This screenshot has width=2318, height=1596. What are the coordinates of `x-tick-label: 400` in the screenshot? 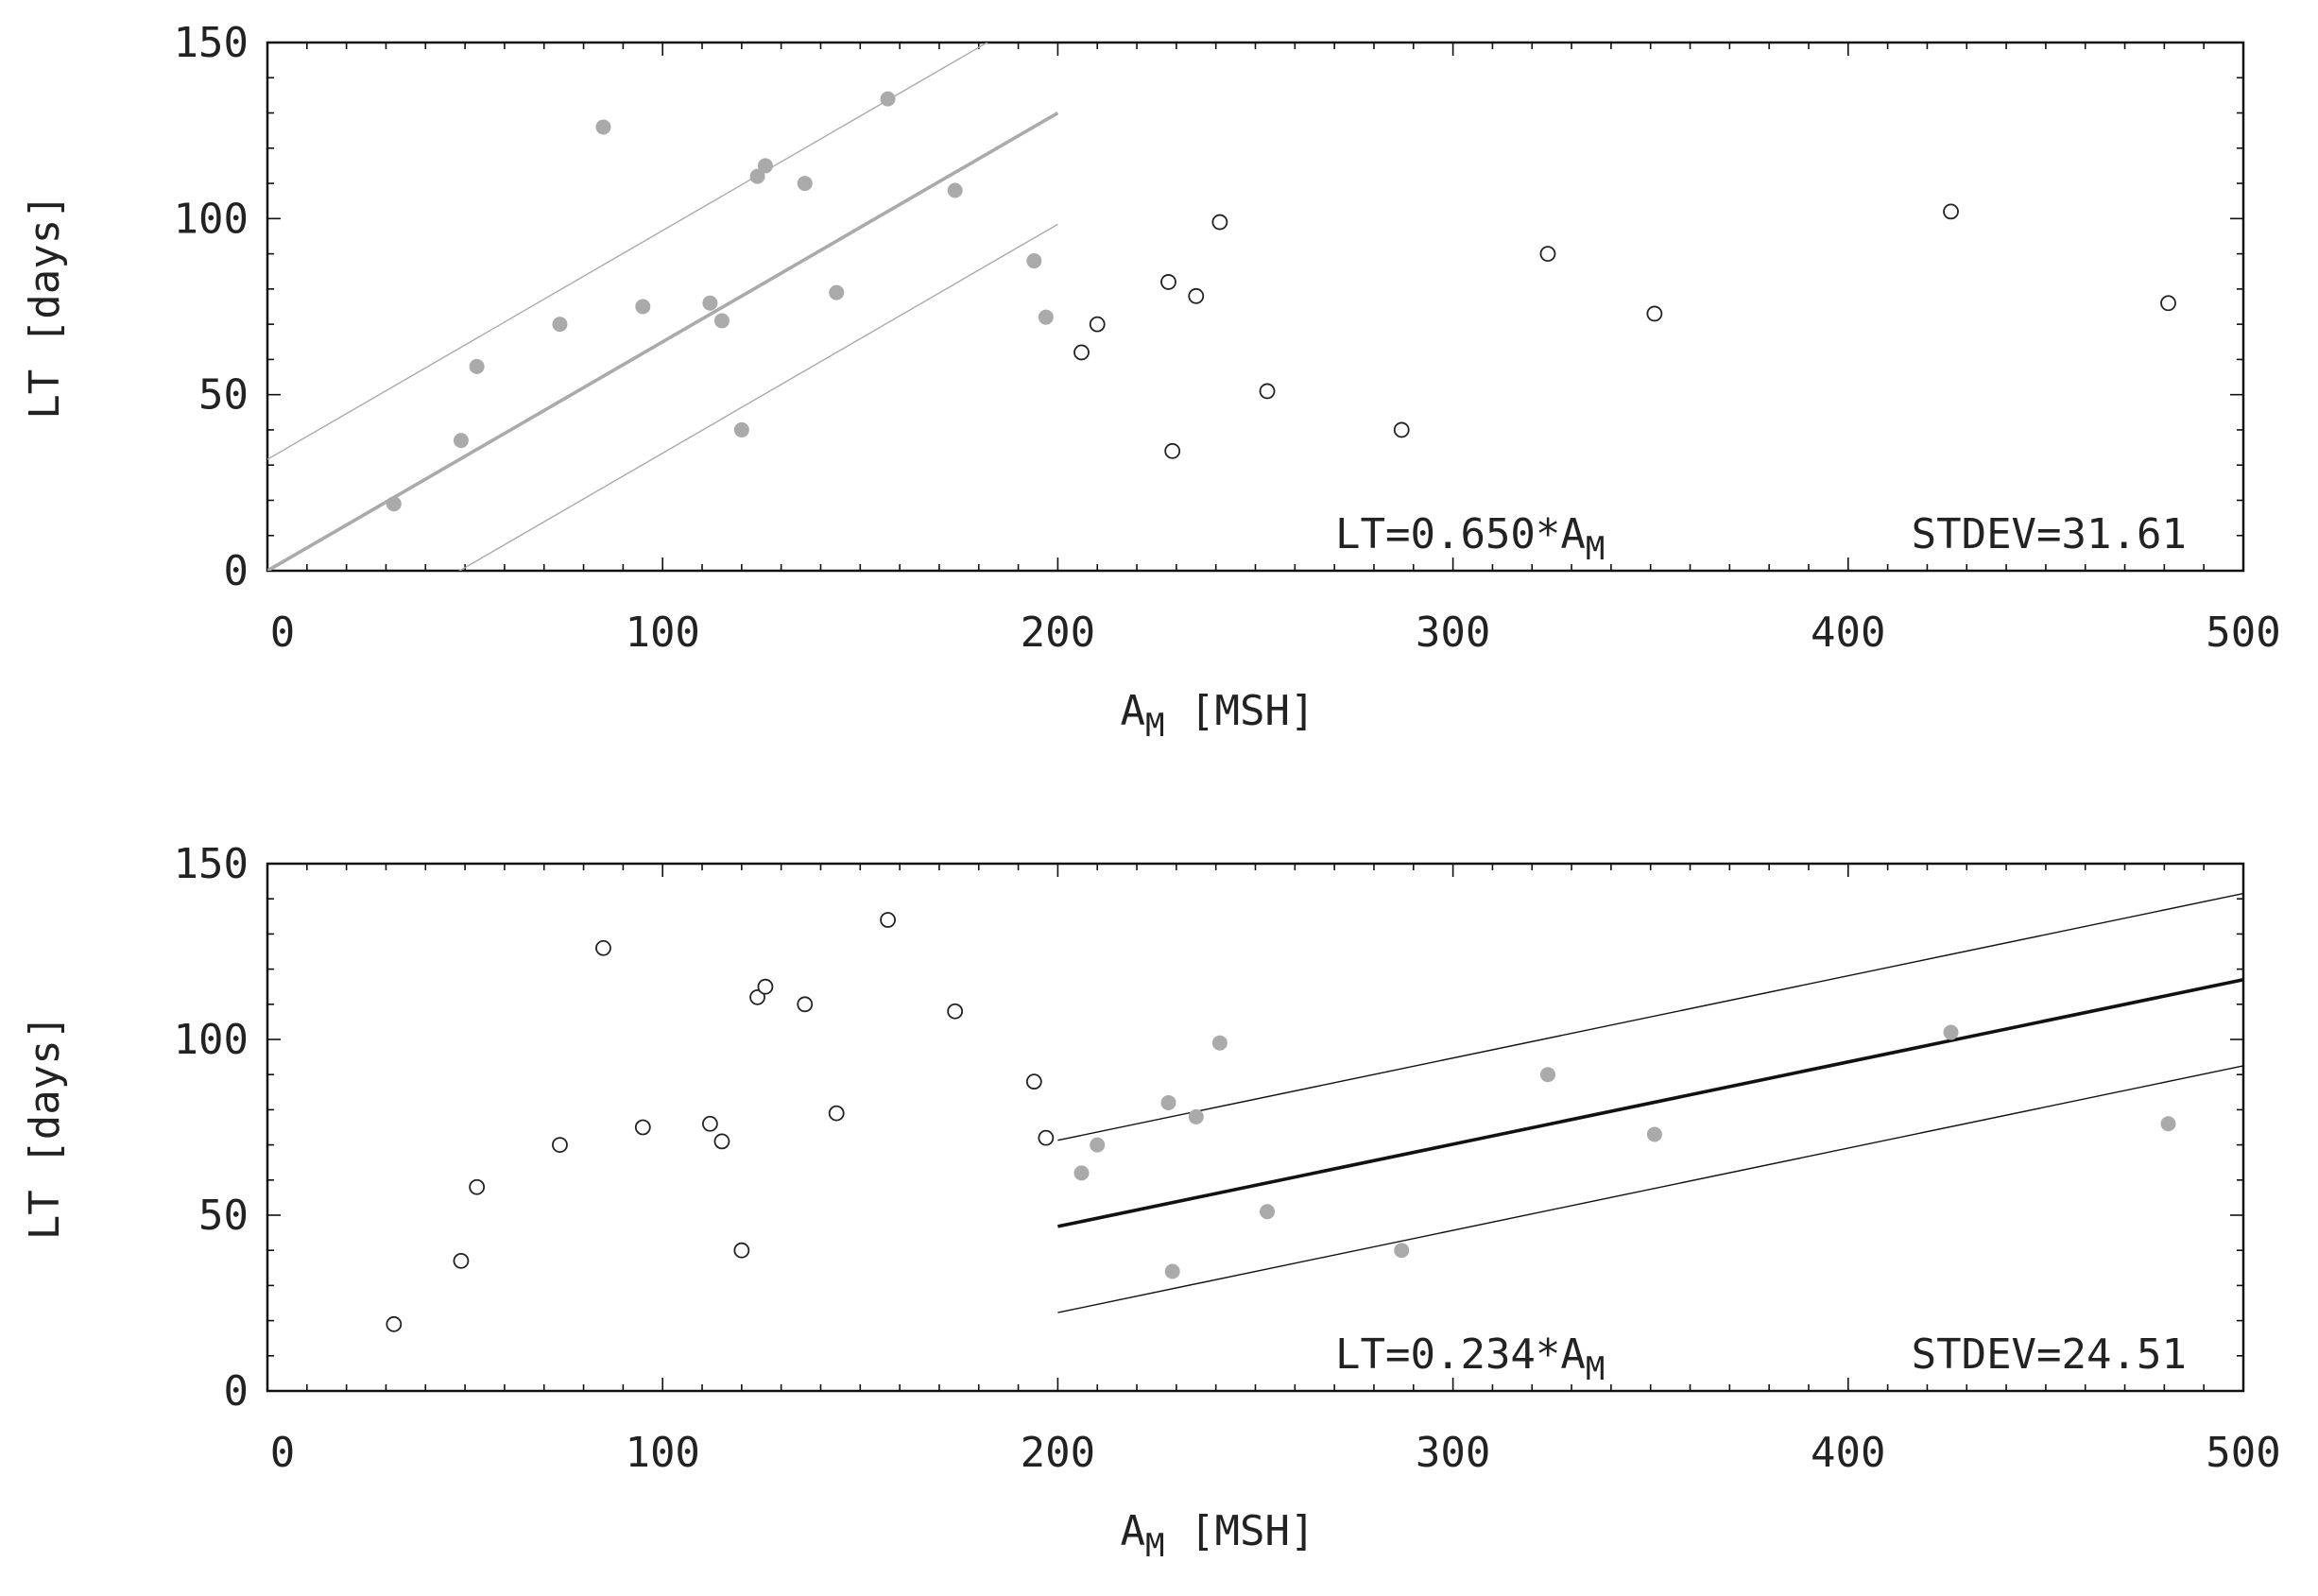 It's located at (1848, 1453).